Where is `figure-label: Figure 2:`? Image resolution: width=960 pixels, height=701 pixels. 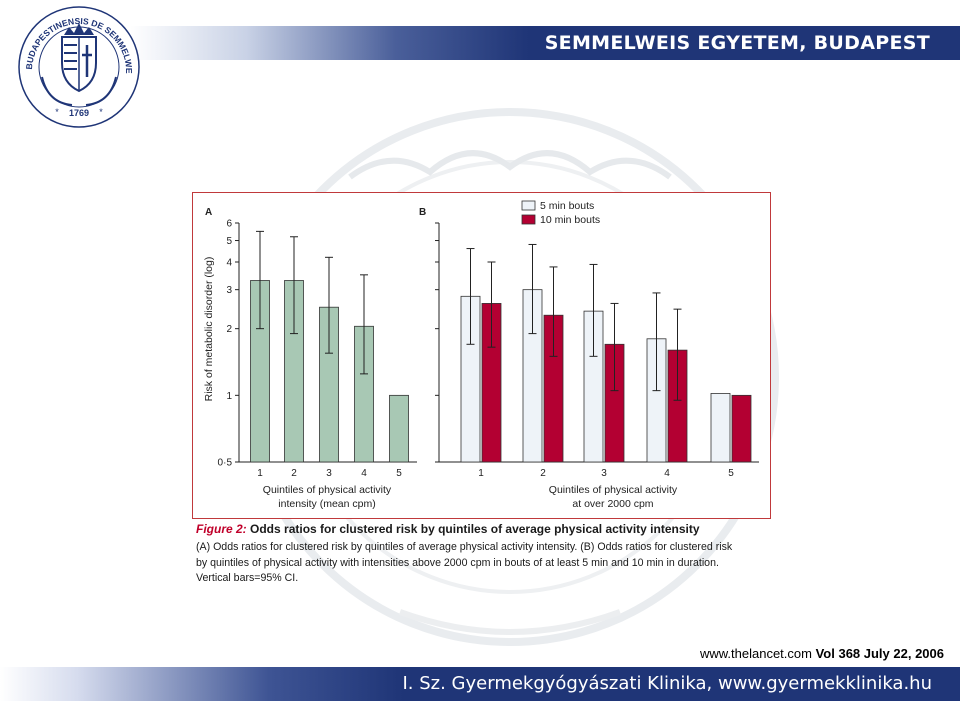 figure-label: Figure 2: is located at coordinates (221, 529).